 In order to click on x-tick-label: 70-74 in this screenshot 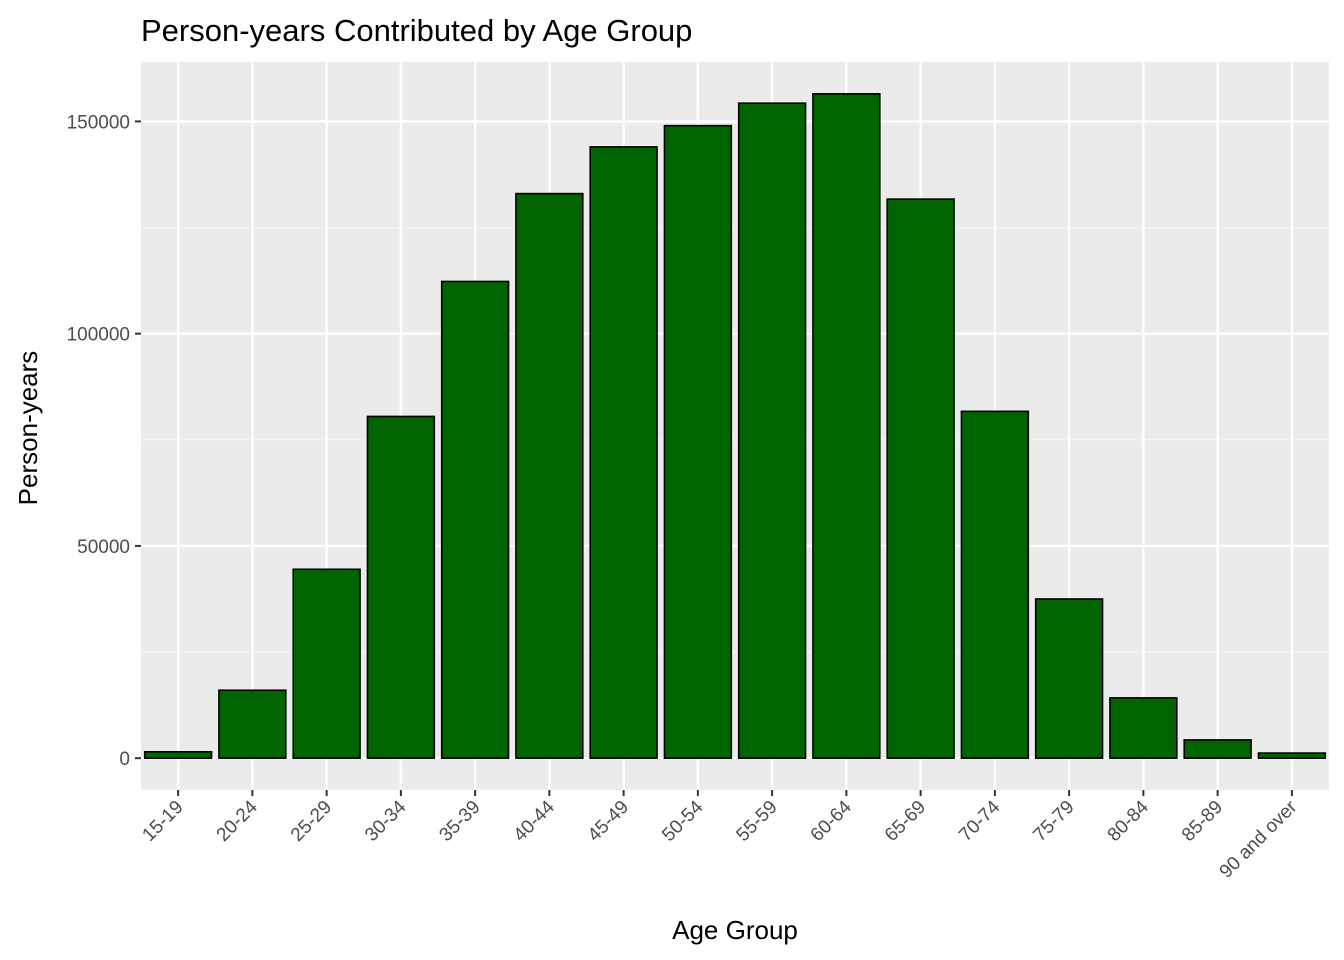, I will do `click(980, 821)`.